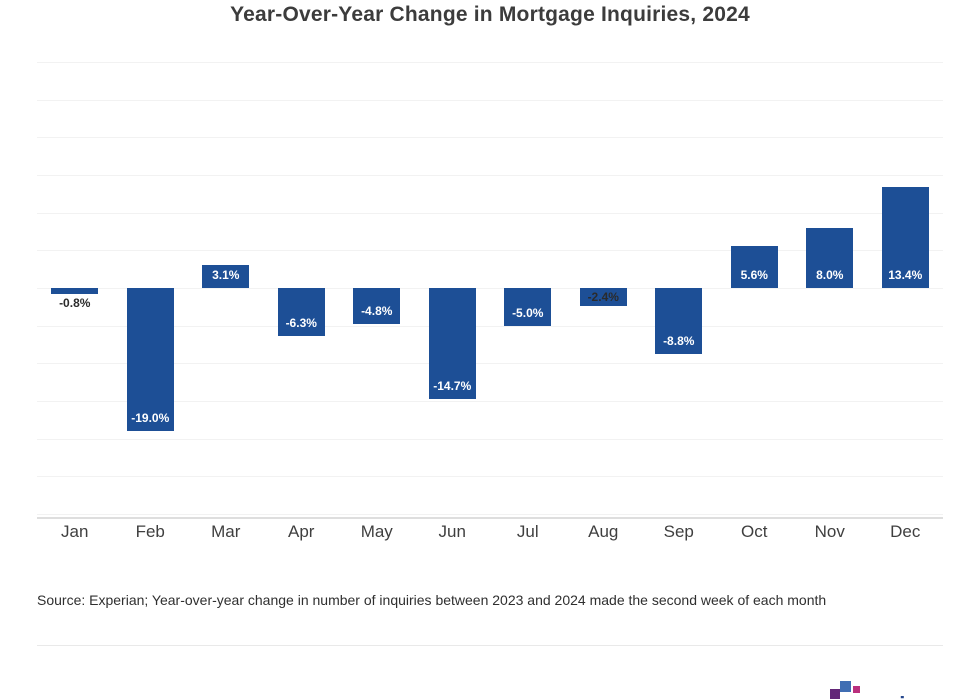  Describe the element at coordinates (830, 257) in the screenshot. I see `bar-nov` at that location.